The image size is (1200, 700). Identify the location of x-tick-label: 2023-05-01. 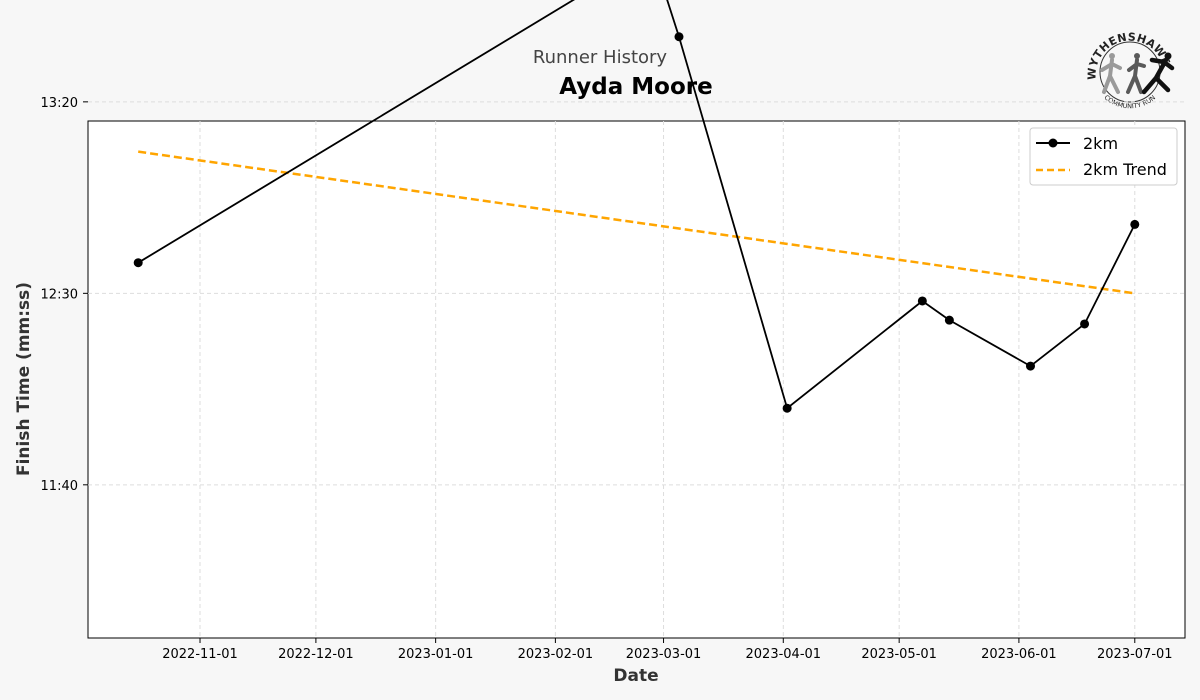
(899, 654).